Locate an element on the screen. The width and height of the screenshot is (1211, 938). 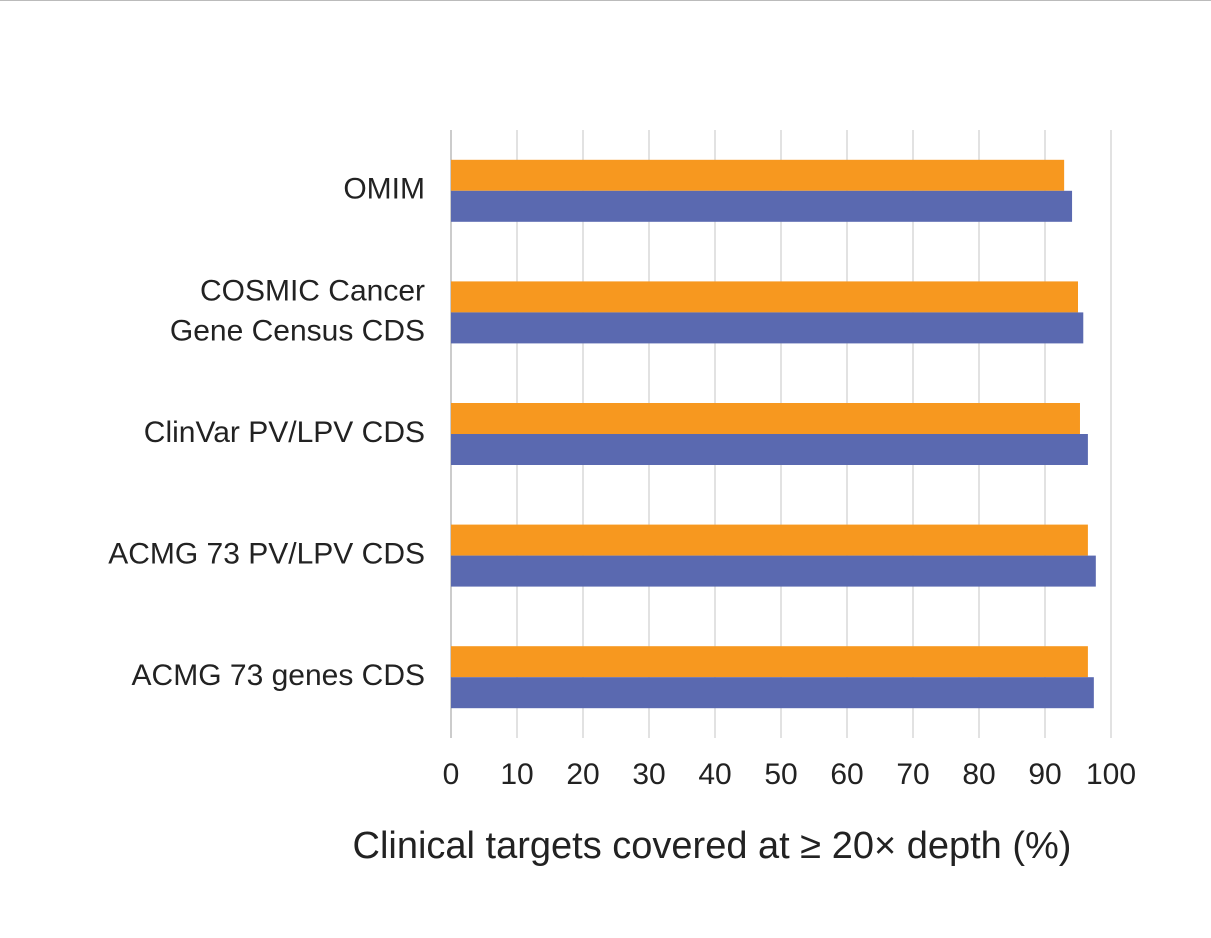
y-tick-label: ACMG 73 genes CDS is located at coordinates (278, 675).